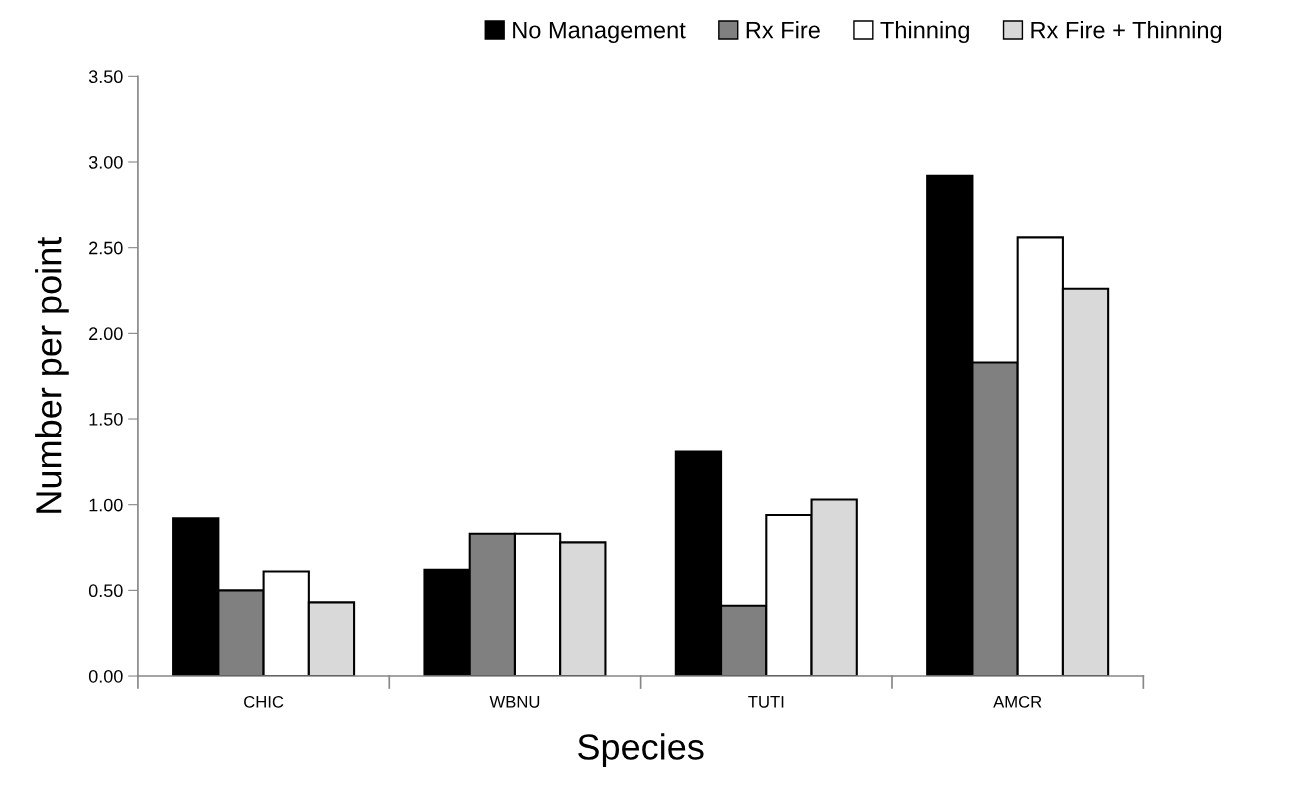 This screenshot has height=787, width=1289. I want to click on legend-label: Rx Fire + Thinning, so click(1126, 32).